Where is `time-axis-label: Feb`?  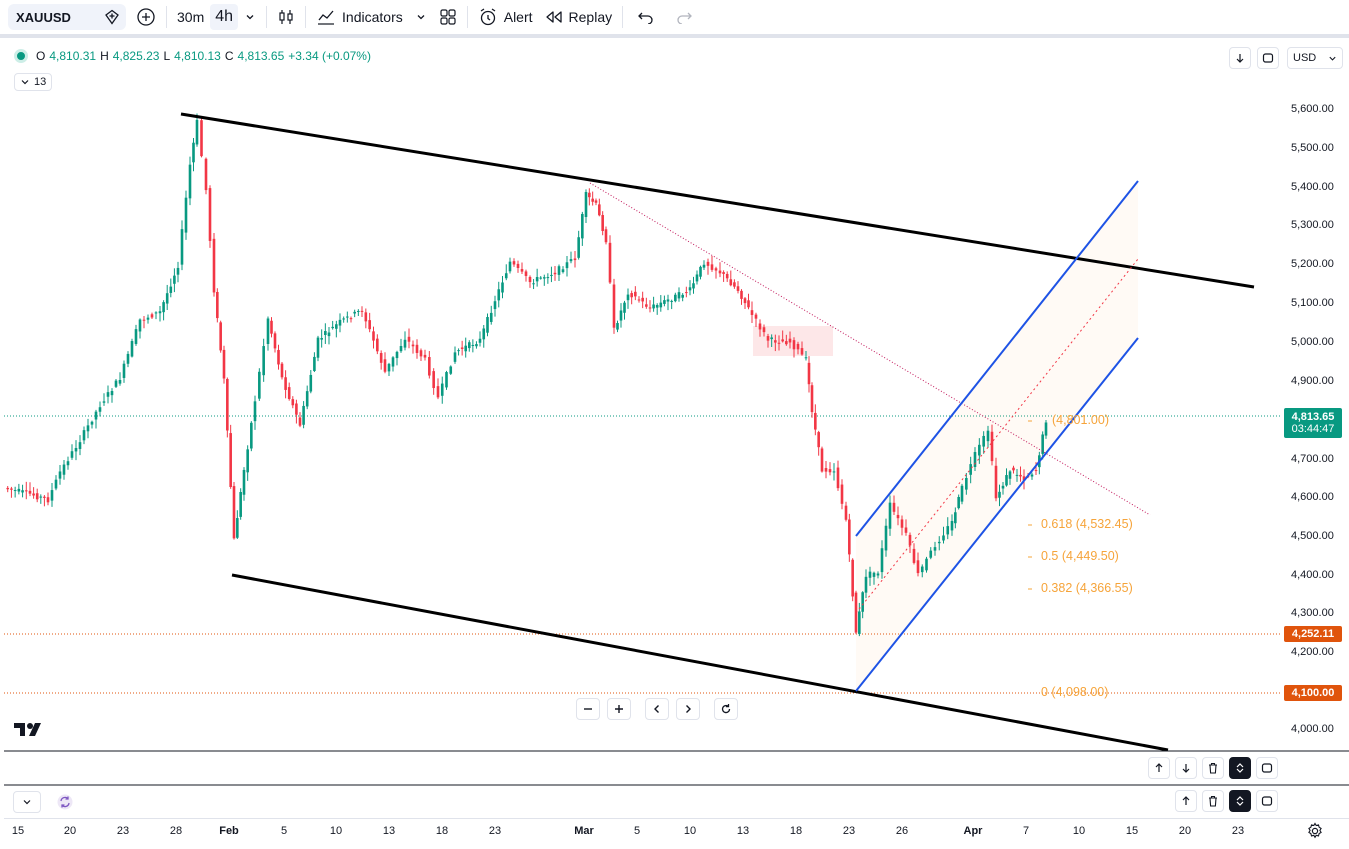 time-axis-label: Feb is located at coordinates (229, 831).